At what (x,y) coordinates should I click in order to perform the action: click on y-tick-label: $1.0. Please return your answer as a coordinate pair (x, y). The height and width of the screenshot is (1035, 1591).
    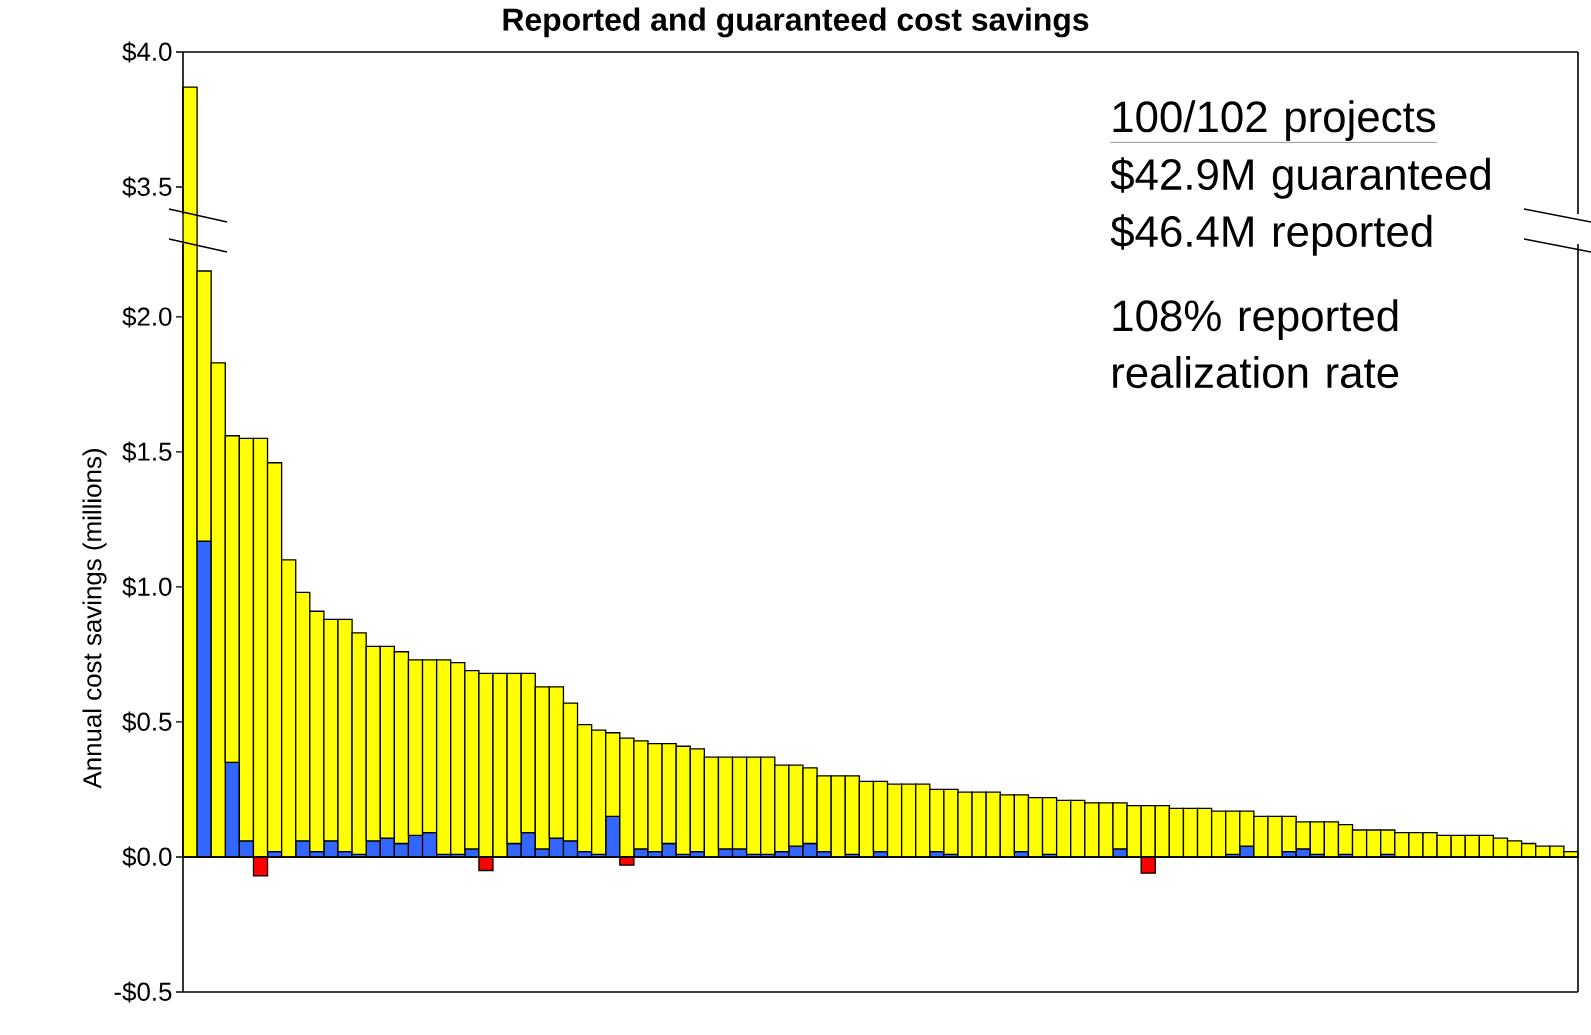
    Looking at the image, I should click on (147, 587).